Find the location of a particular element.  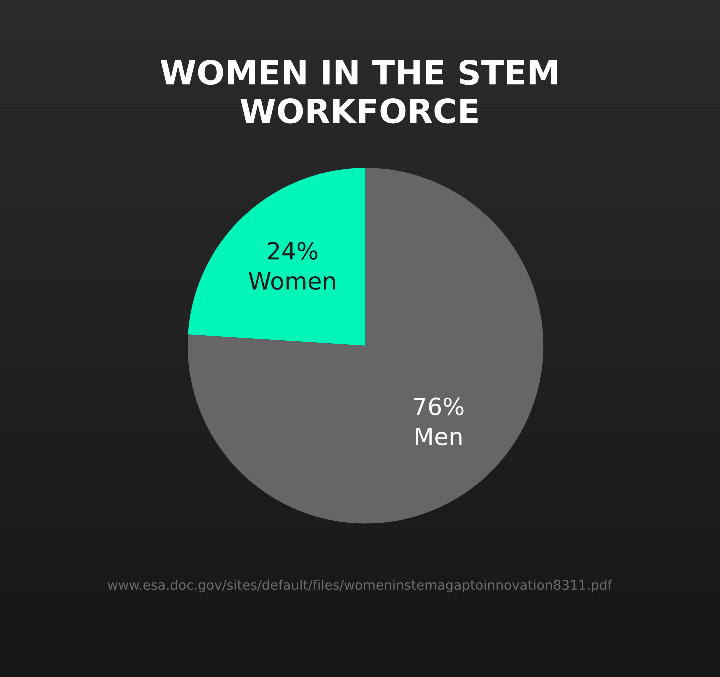

data-label: 76% is located at coordinates (439, 407).